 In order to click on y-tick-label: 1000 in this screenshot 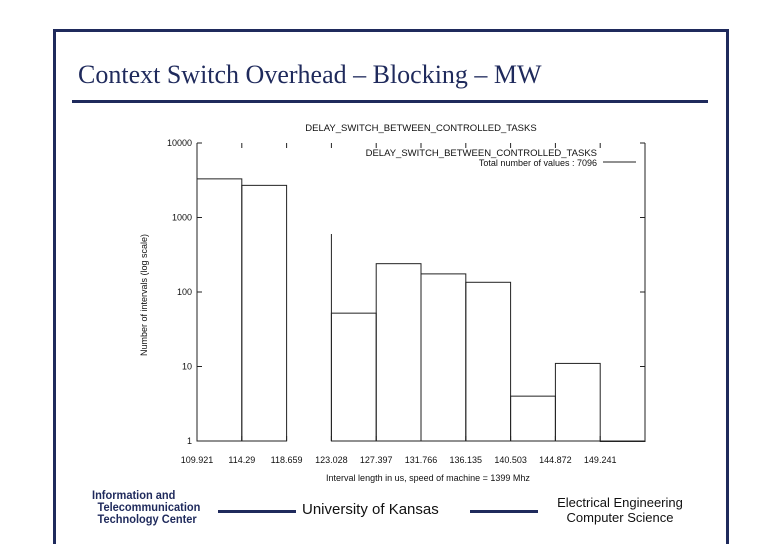, I will do `click(182, 218)`.